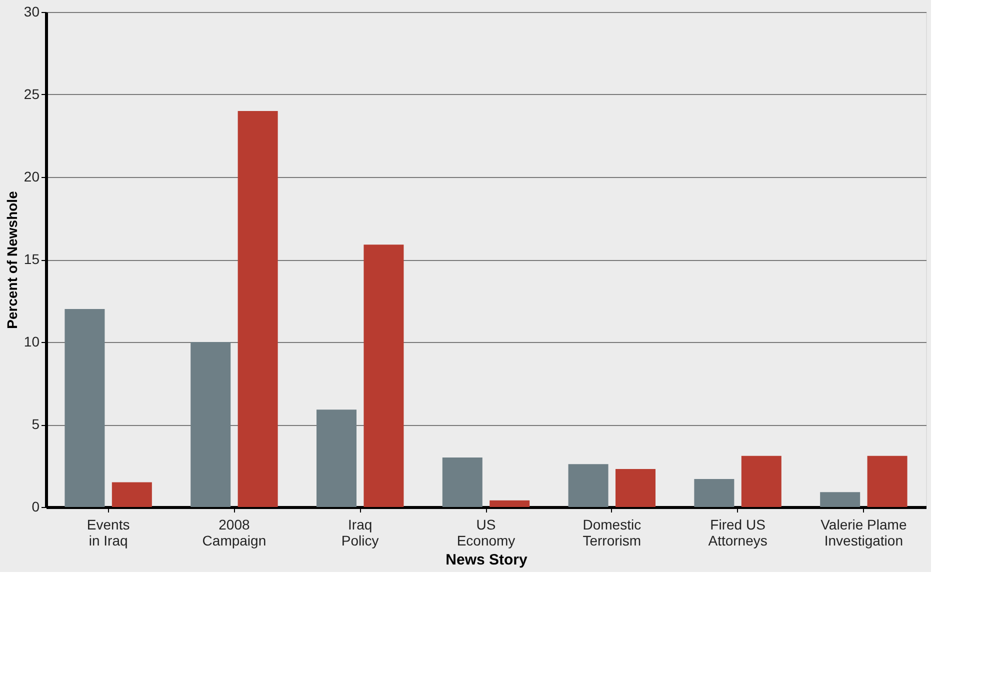 The width and height of the screenshot is (991, 673). Describe the element at coordinates (32, 94) in the screenshot. I see `y-tick-label: 25` at that location.